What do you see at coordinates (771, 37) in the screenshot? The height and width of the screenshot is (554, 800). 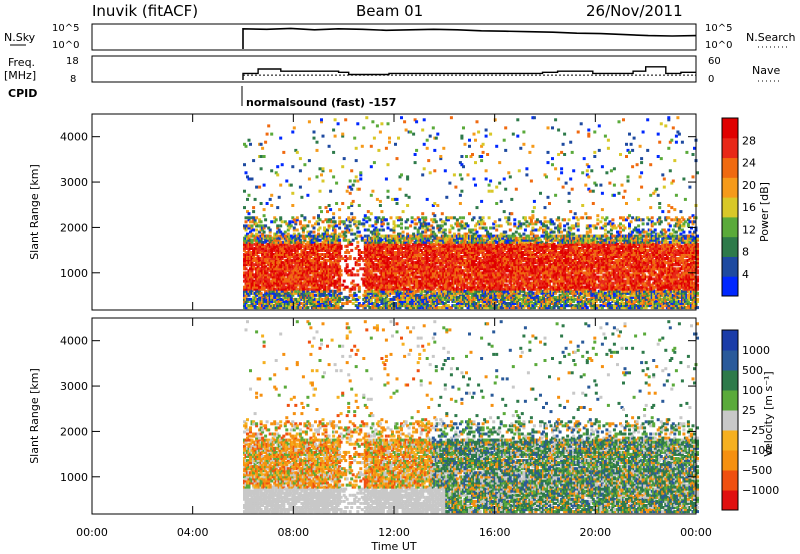 I see `nsearch-label: N.Search` at bounding box center [771, 37].